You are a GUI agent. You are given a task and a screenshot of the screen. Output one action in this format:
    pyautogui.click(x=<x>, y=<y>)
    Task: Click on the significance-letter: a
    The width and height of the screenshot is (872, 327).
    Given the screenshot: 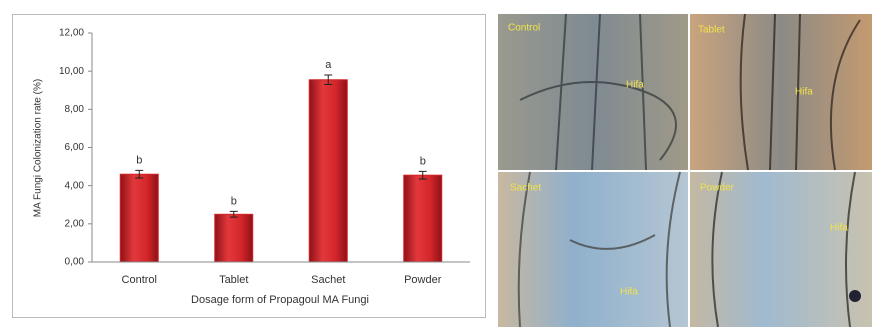 What is the action you would take?
    pyautogui.click(x=328, y=65)
    